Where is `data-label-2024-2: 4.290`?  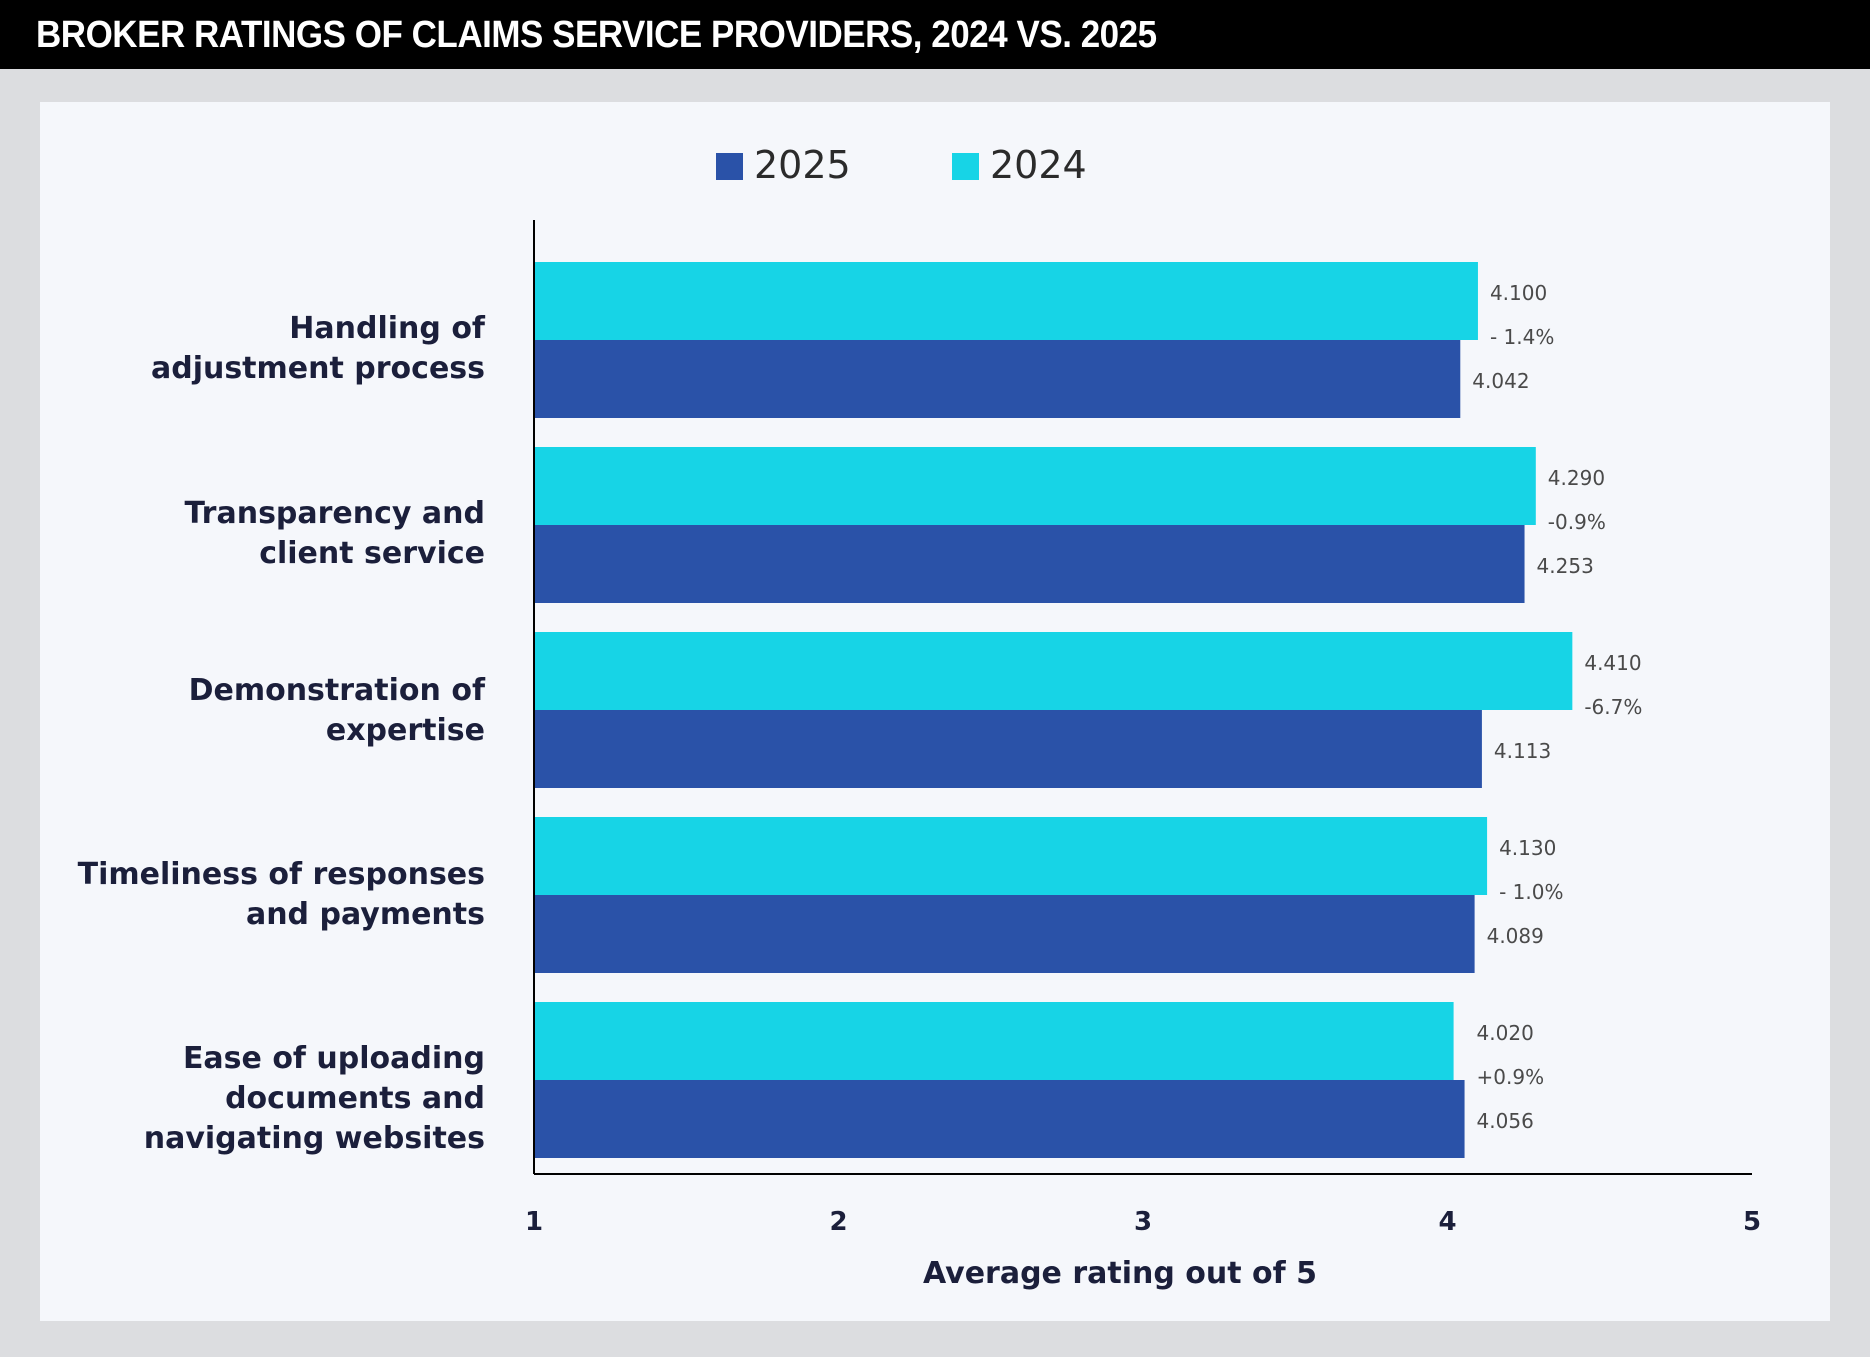
data-label-2024-2: 4.290 is located at coordinates (1576, 478).